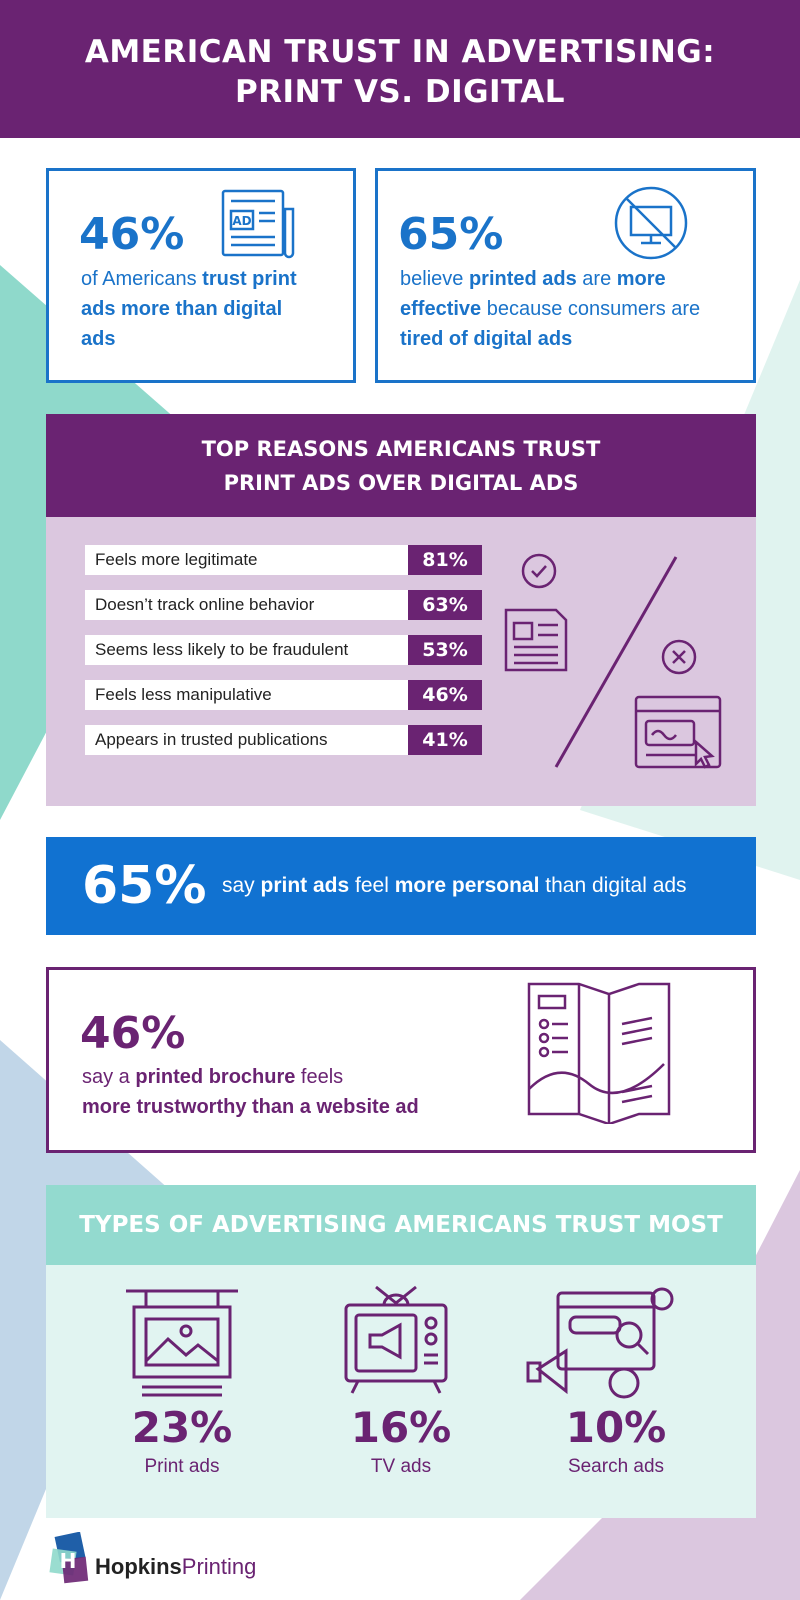 This screenshot has width=800, height=1600. I want to click on text-run: because consumers are, so click(591, 309).